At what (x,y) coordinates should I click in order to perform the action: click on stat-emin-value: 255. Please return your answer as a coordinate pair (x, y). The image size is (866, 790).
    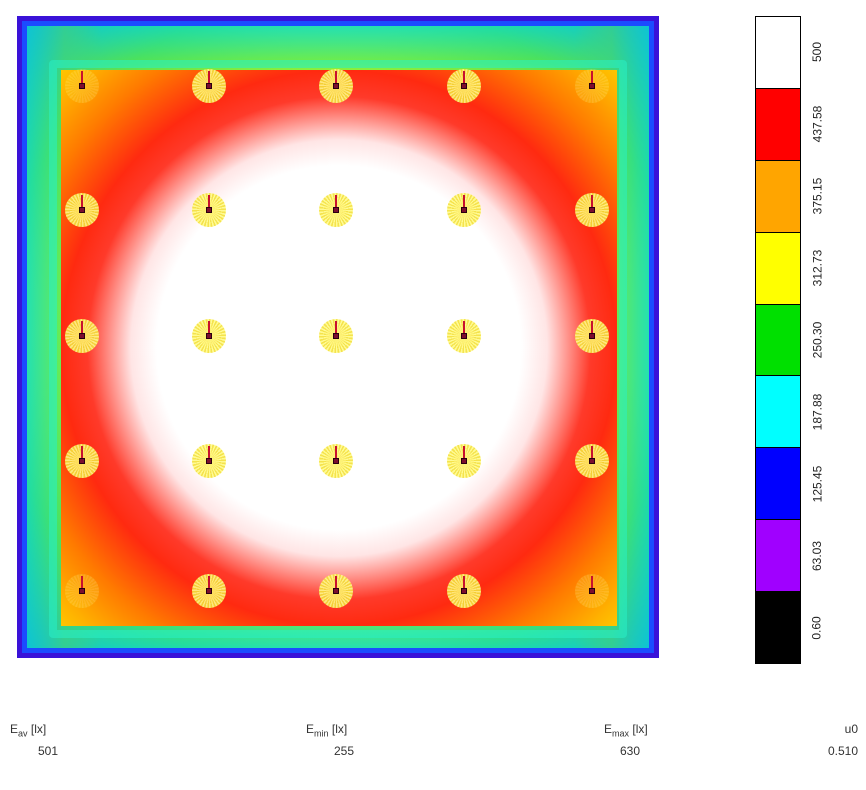
    Looking at the image, I should click on (344, 751).